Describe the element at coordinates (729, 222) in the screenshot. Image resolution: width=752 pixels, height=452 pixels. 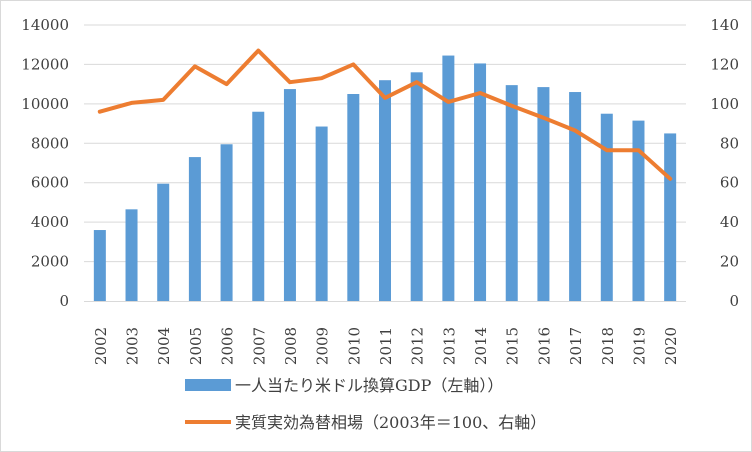
I see `y-right-tick-label: 40` at that location.